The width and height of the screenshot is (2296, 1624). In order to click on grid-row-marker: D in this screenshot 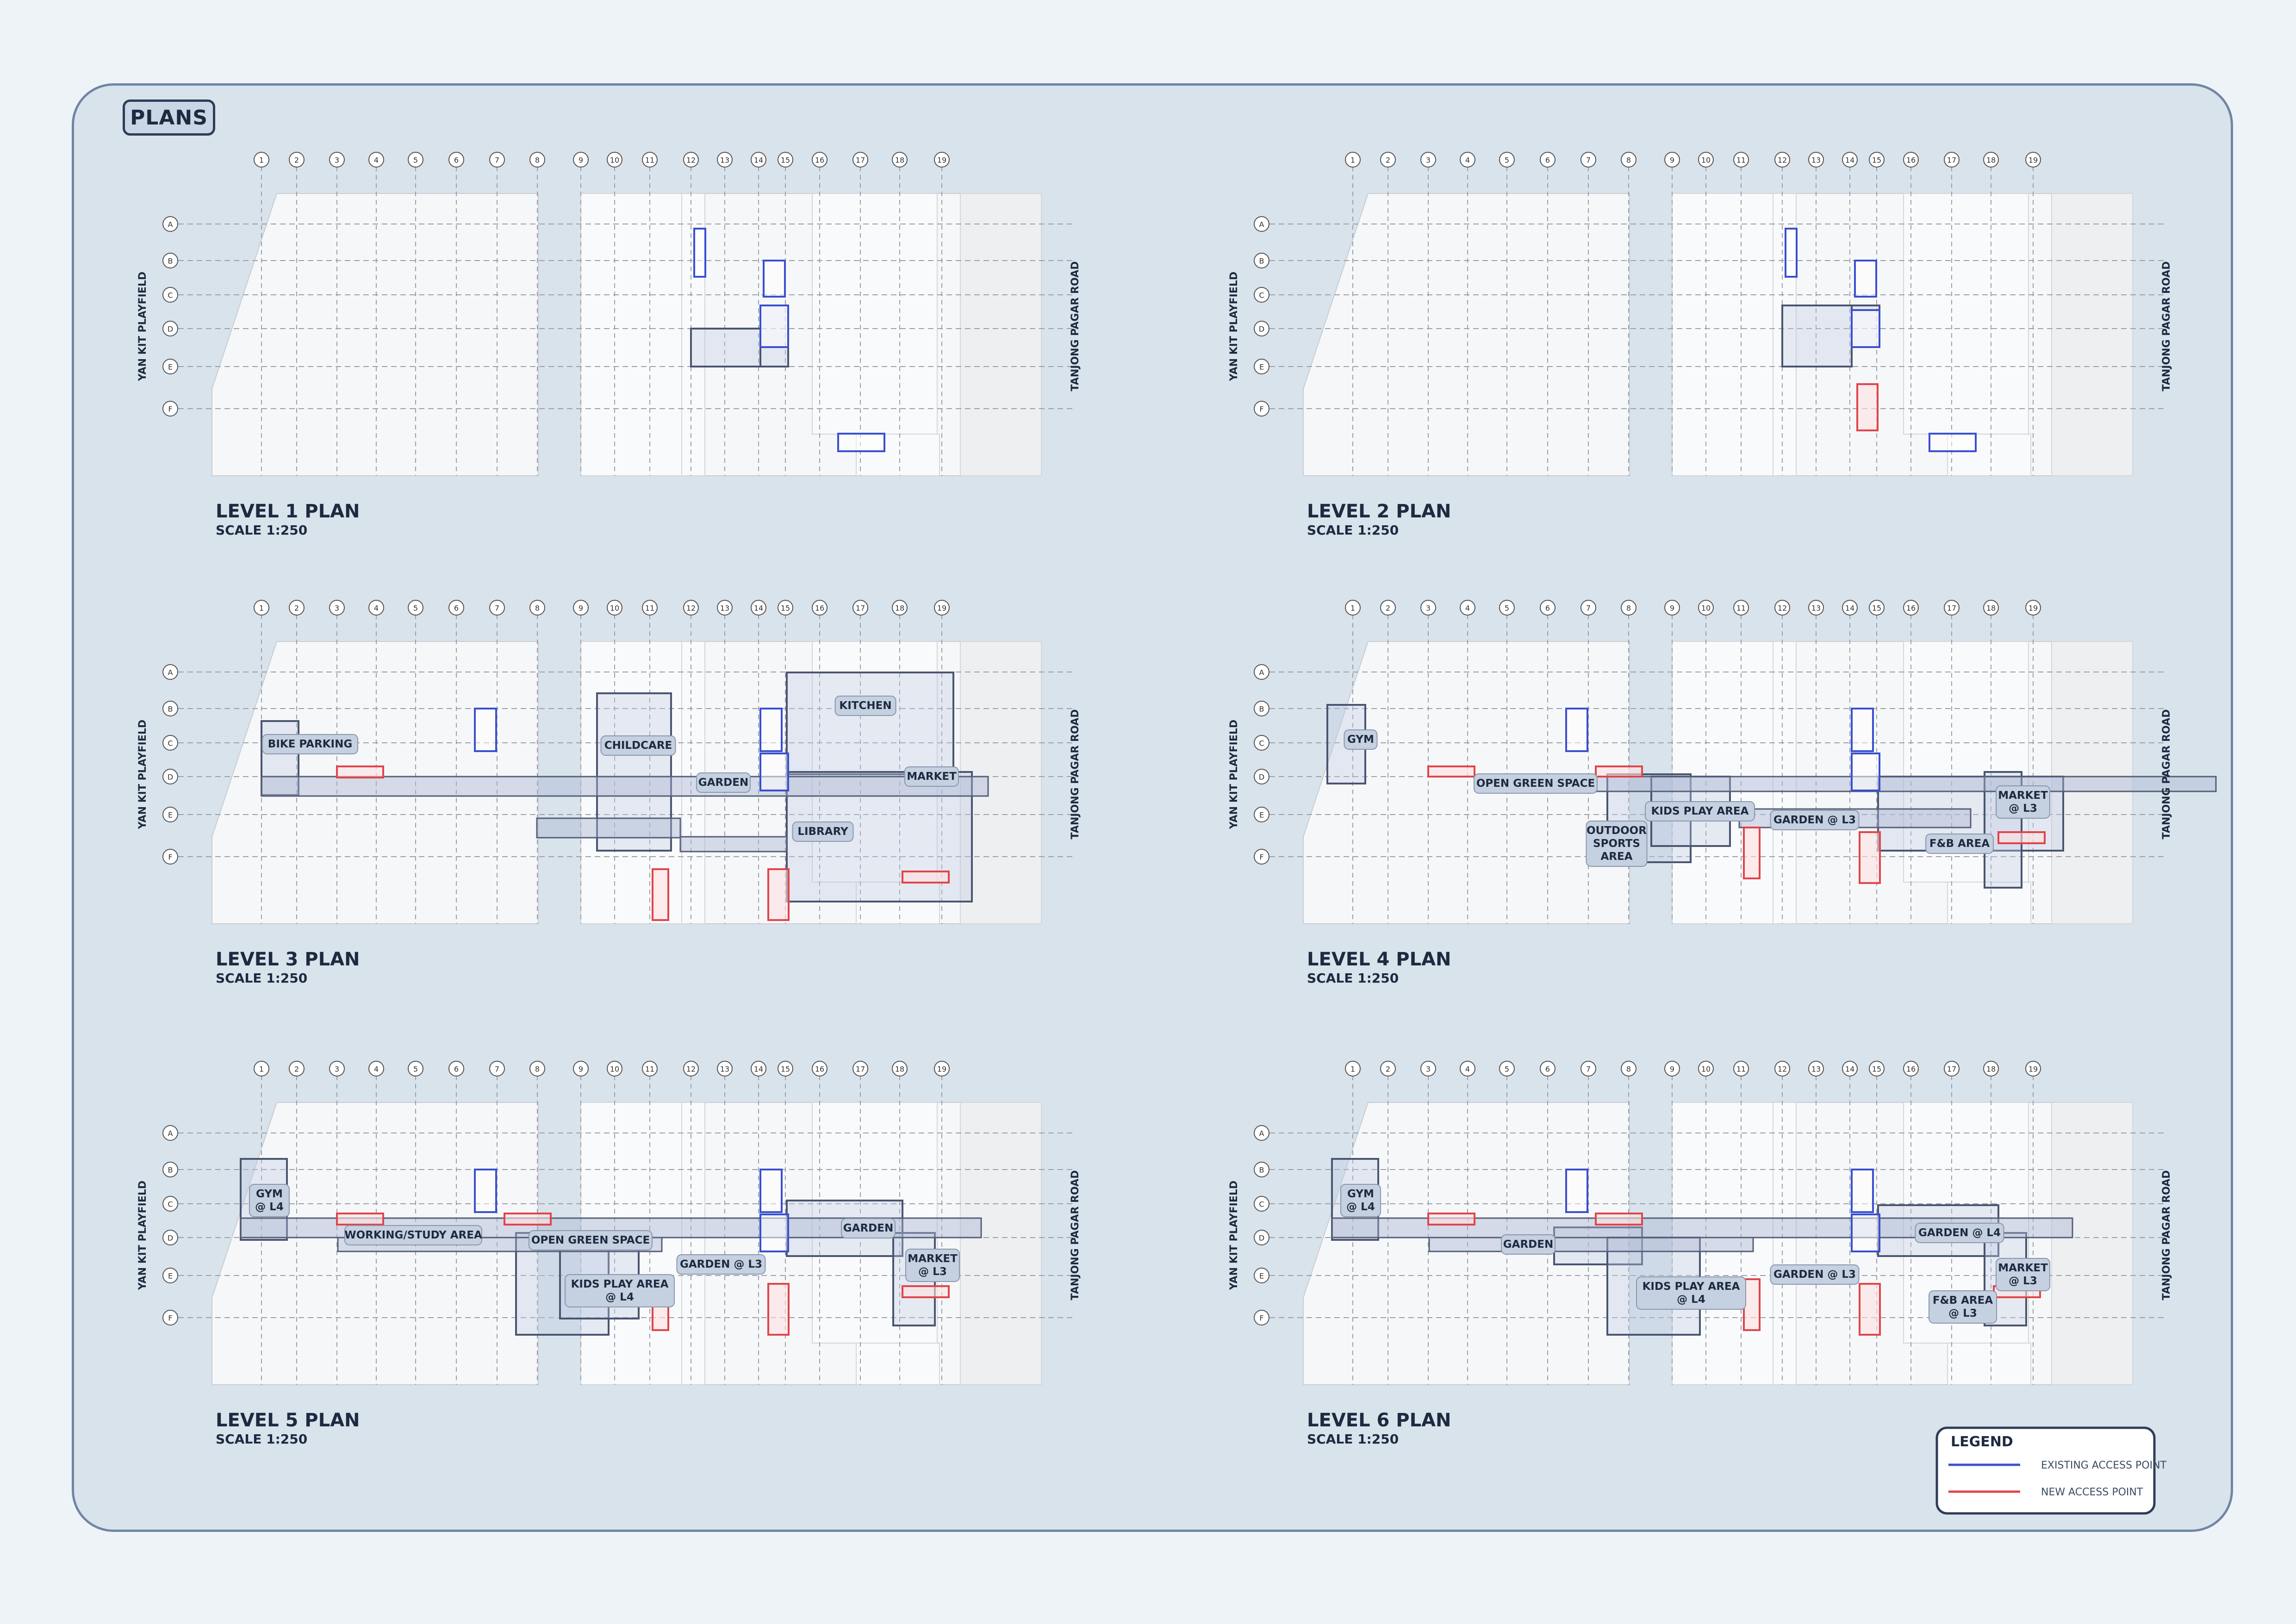, I will do `click(170, 328)`.